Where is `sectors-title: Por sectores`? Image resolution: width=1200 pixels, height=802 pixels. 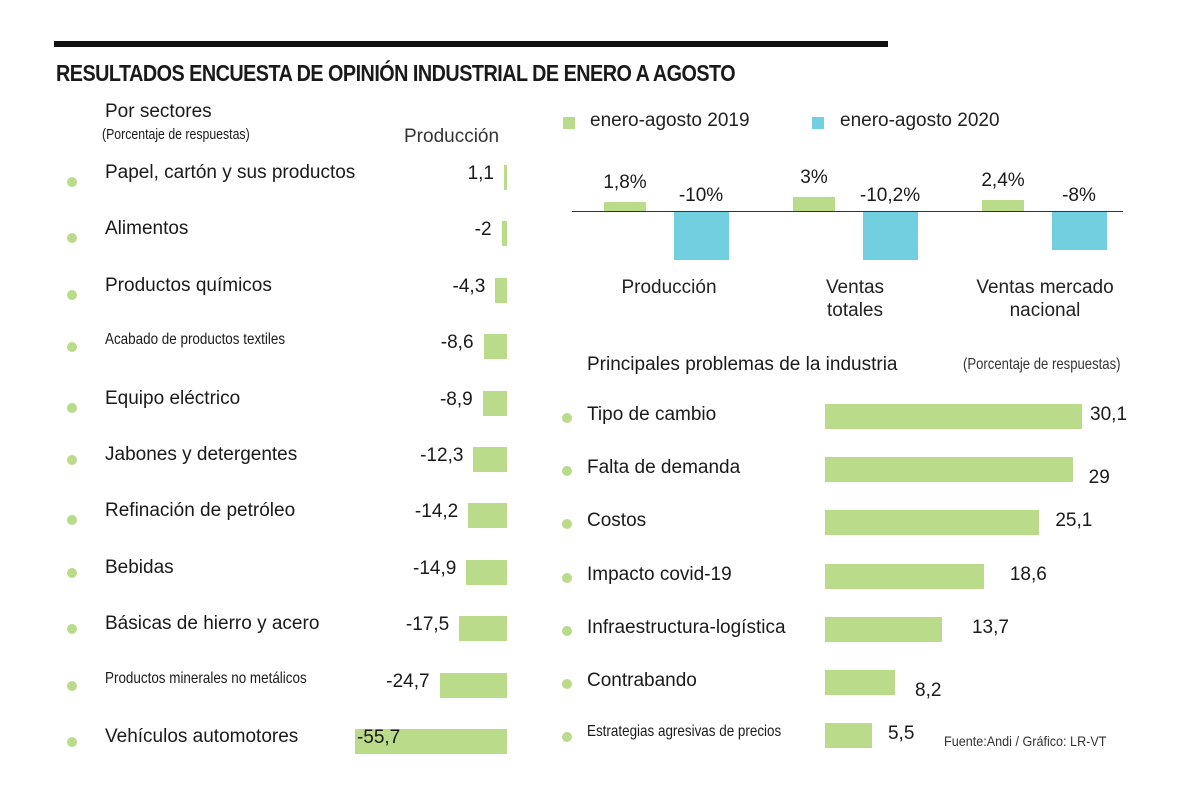 sectors-title: Por sectores is located at coordinates (158, 111).